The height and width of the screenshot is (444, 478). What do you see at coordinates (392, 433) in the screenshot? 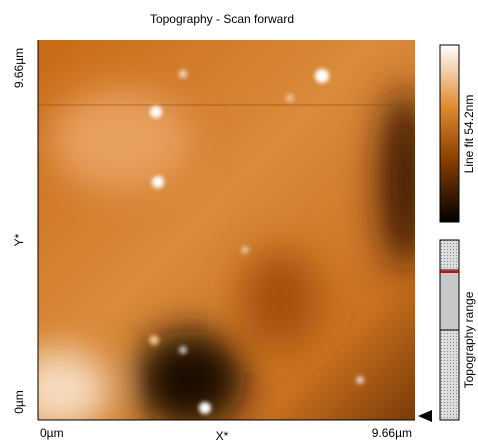
I see `x-end-label: 9.66µm` at bounding box center [392, 433].